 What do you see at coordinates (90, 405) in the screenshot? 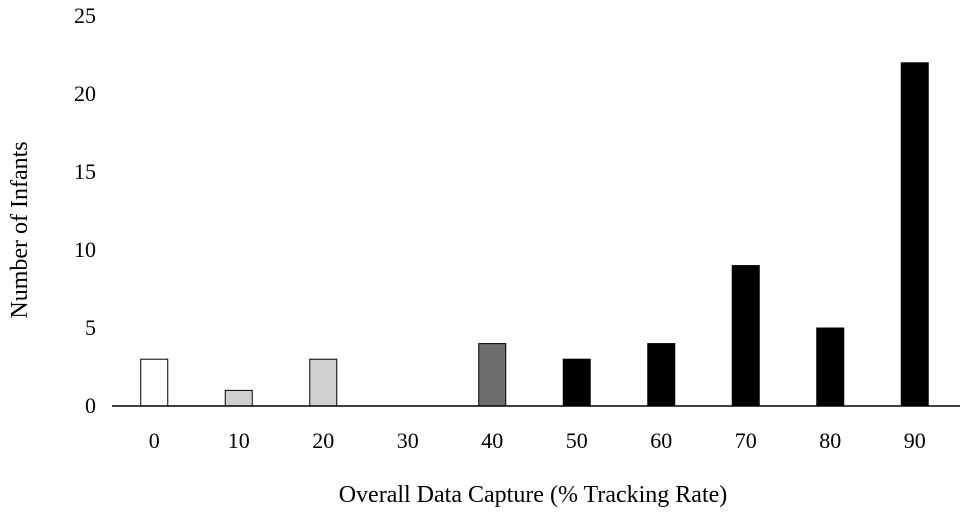
I see `y-tick-label: 0` at bounding box center [90, 405].